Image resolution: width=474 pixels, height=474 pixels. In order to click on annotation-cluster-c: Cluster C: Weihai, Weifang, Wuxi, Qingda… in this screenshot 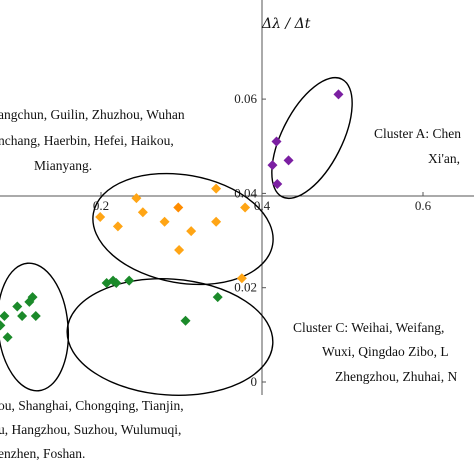, I will do `click(375, 352)`.